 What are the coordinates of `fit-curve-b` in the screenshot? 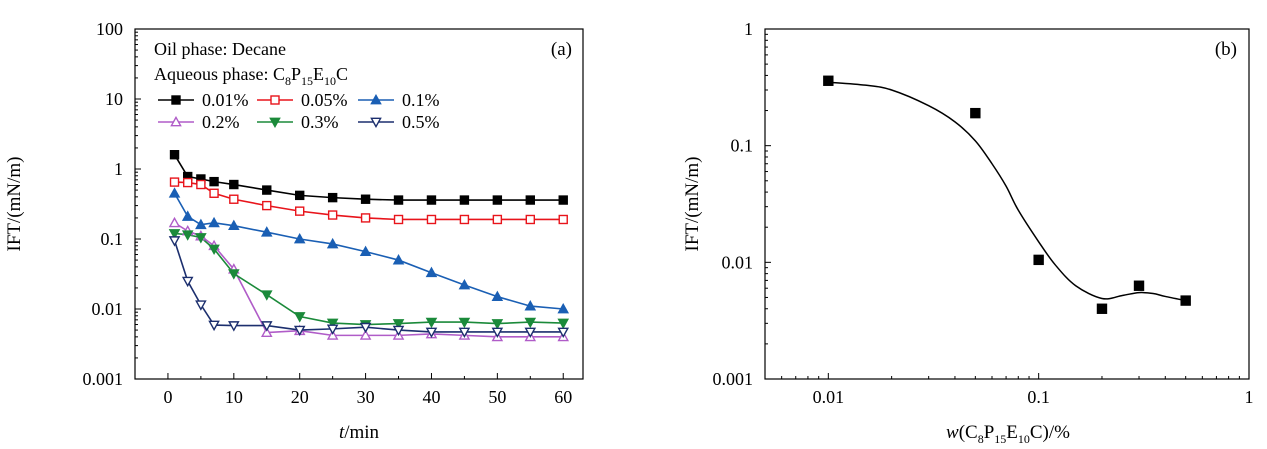 It's located at (1007, 191).